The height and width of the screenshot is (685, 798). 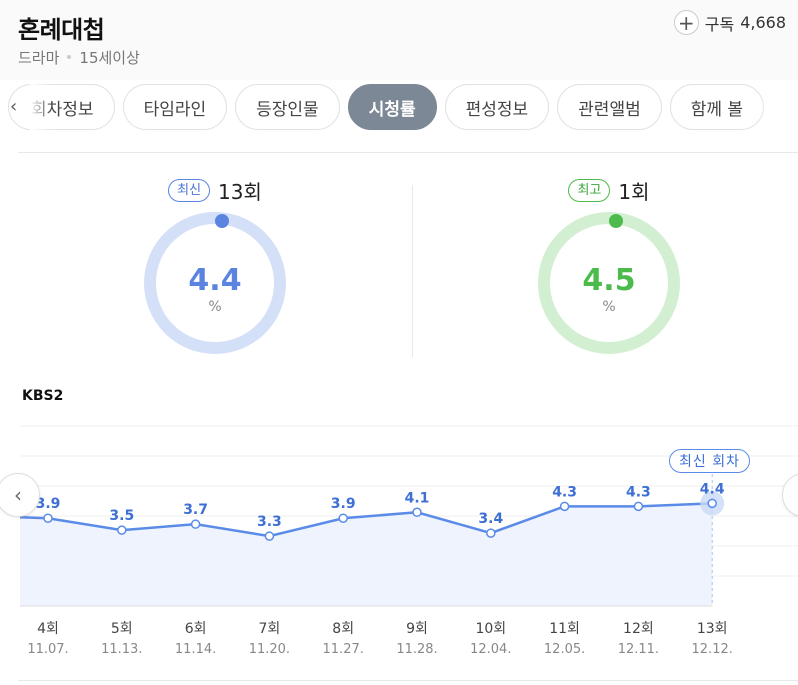 What do you see at coordinates (215, 280) in the screenshot?
I see `latest-rating-value: 4.4` at bounding box center [215, 280].